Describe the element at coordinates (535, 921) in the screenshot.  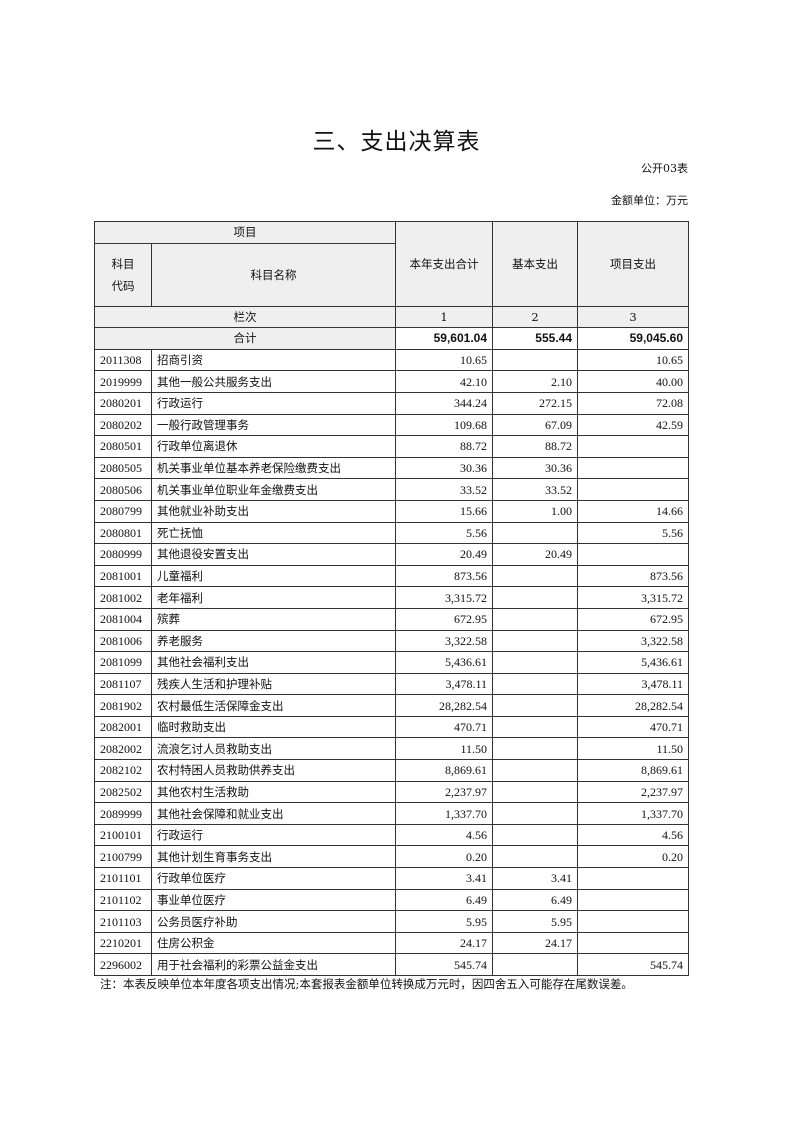
I see `cell-basic: 5.95` at that location.